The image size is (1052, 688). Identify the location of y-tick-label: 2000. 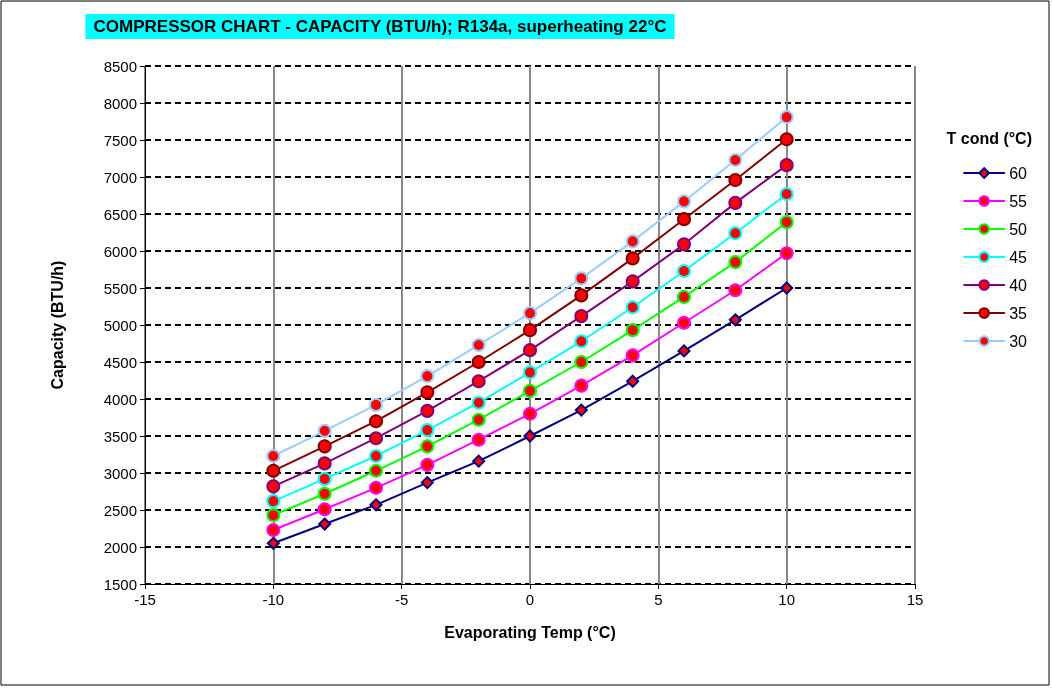
(120, 547).